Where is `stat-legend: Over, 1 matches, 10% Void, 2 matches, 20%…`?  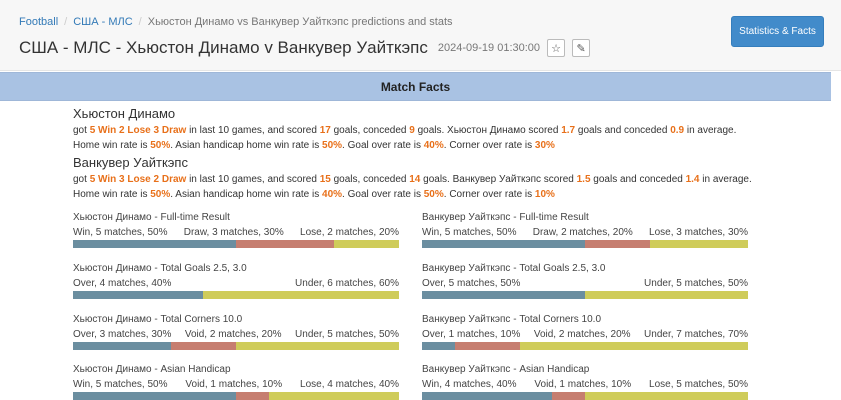
stat-legend: Over, 1 matches, 10% Void, 2 matches, 20%… is located at coordinates (585, 334).